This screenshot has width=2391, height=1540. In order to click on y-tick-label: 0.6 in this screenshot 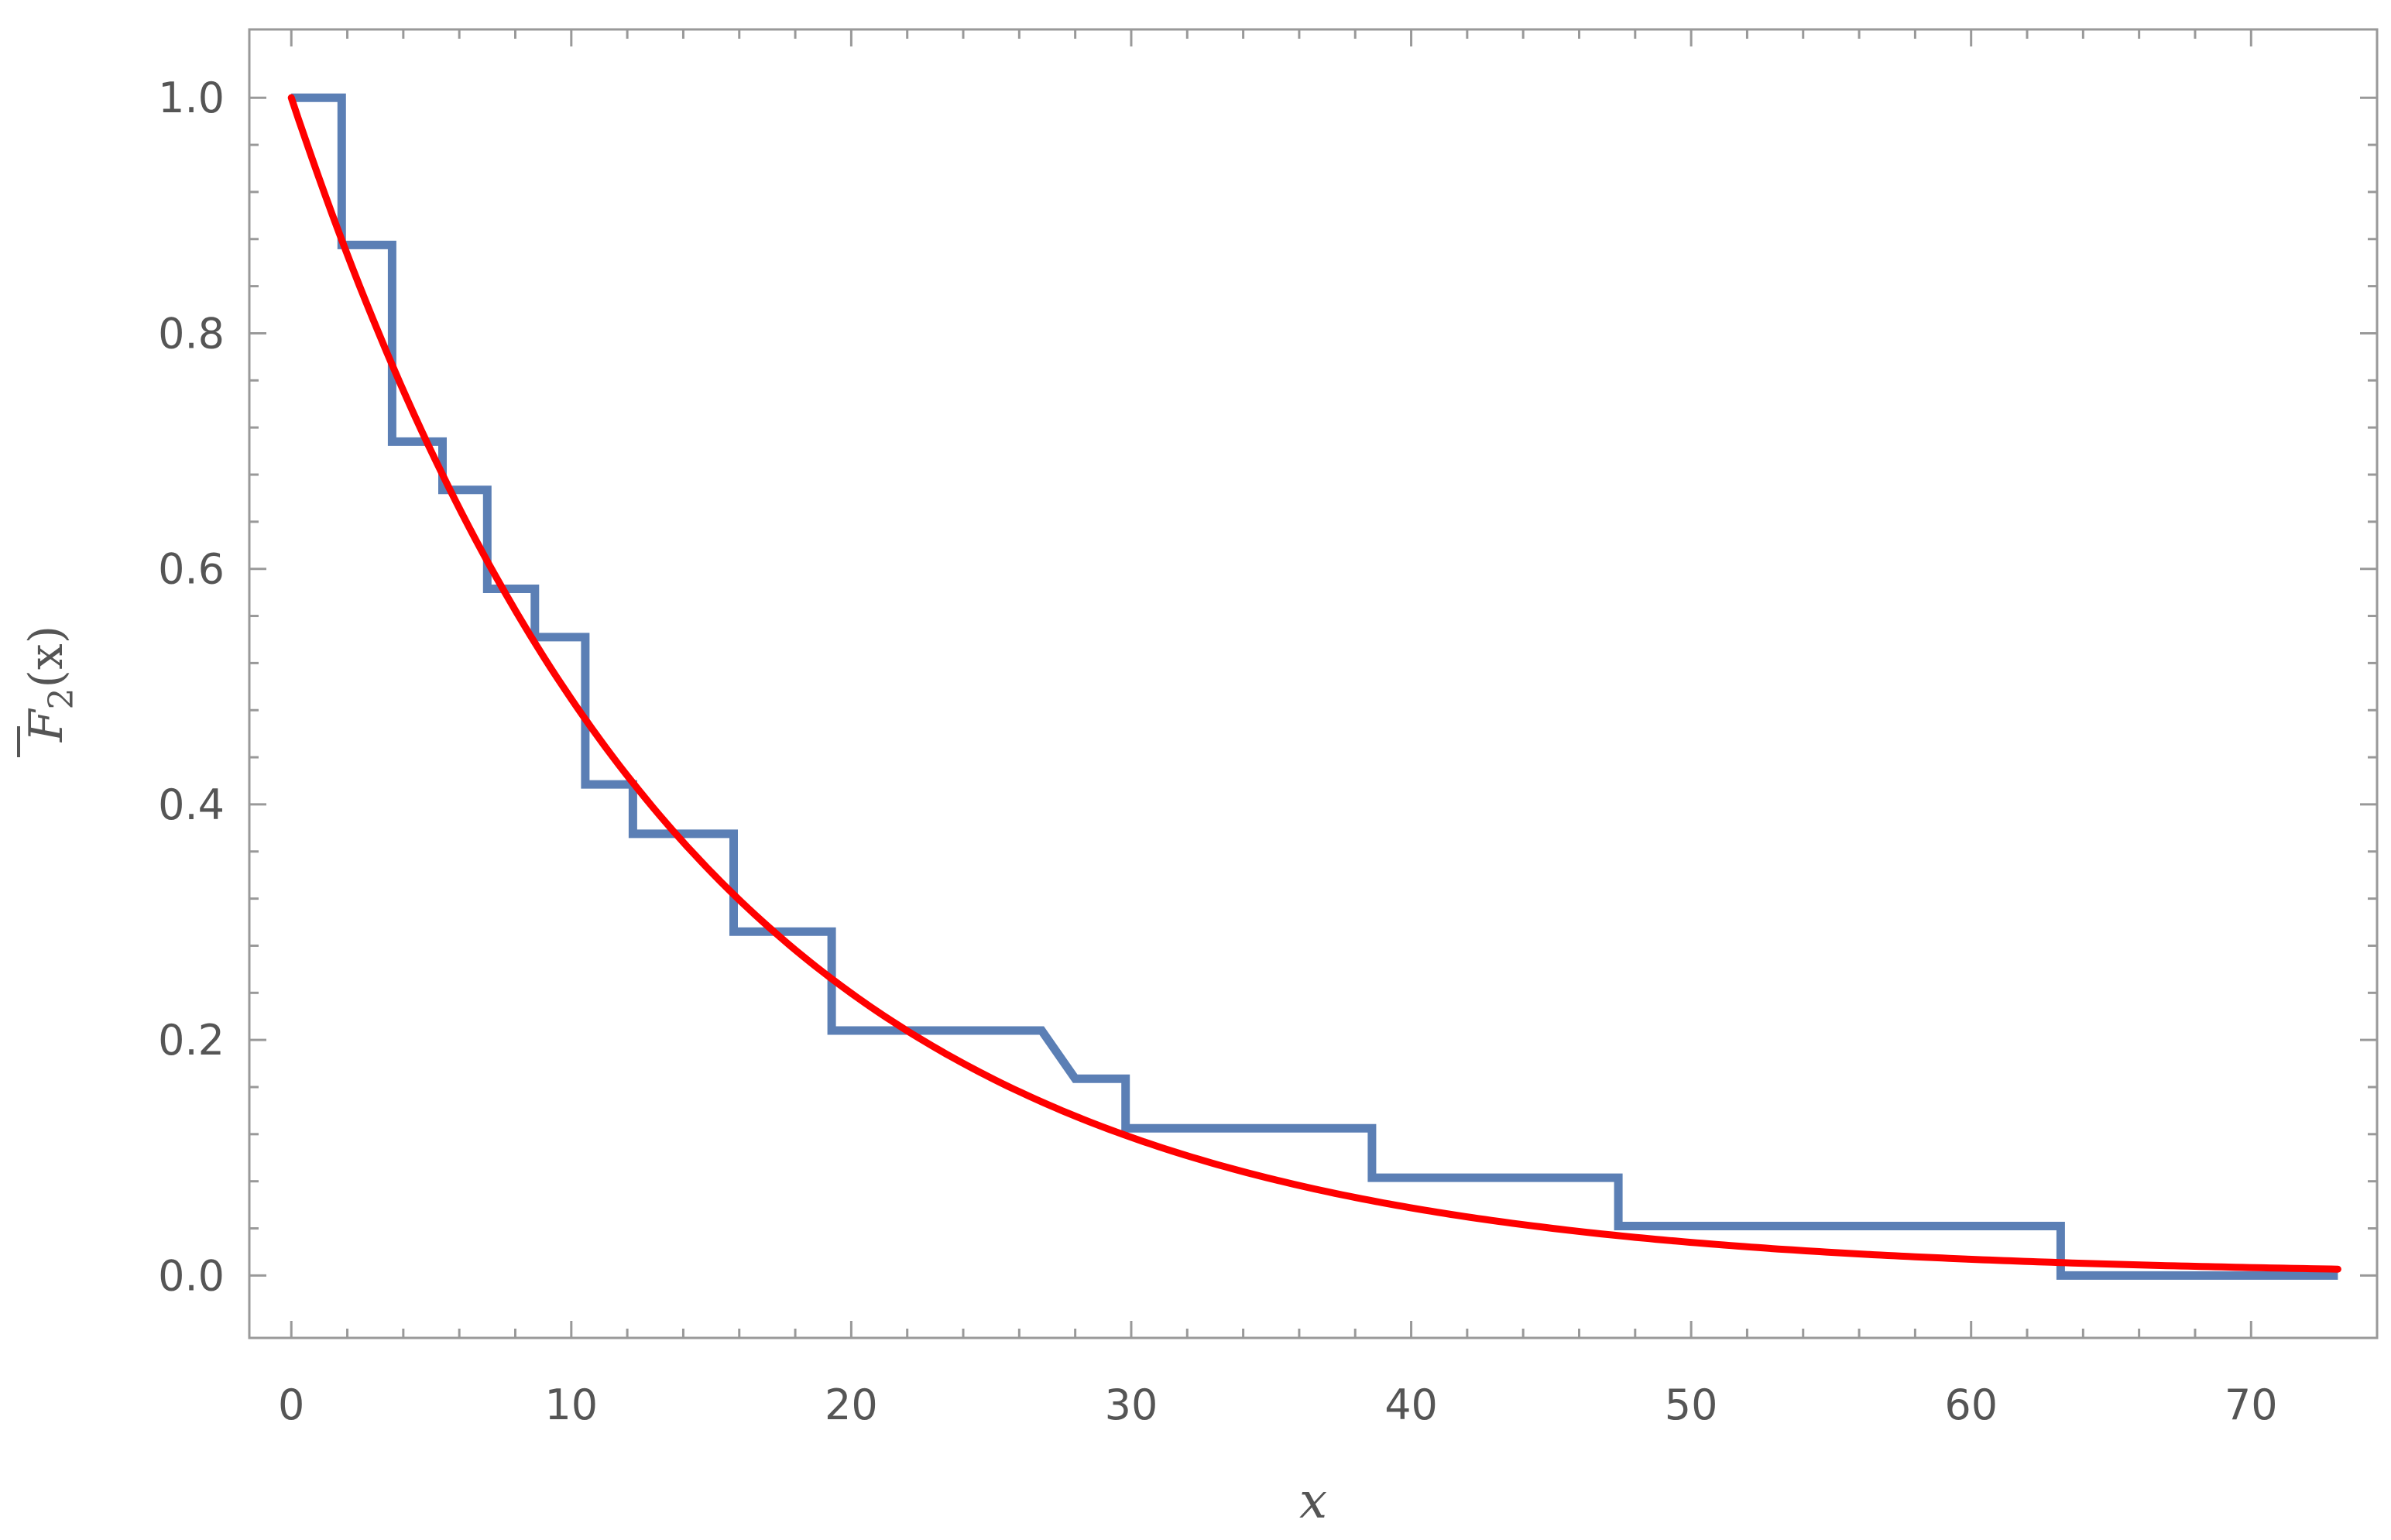, I will do `click(191, 569)`.